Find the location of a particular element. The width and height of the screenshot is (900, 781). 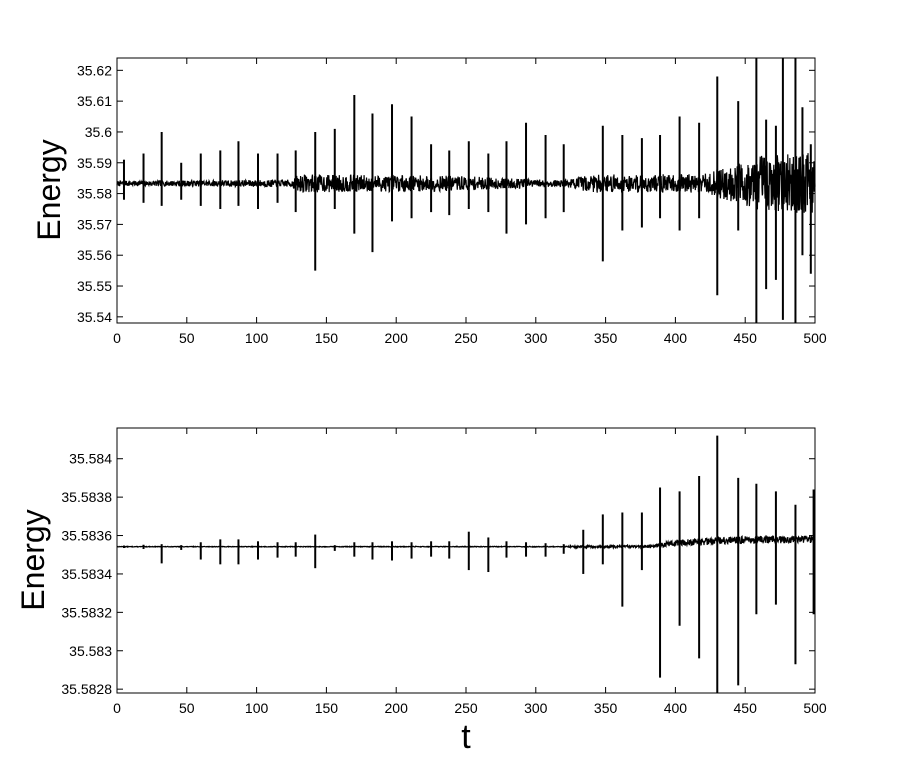

y-tick-label: 35.58 is located at coordinates (94, 194).